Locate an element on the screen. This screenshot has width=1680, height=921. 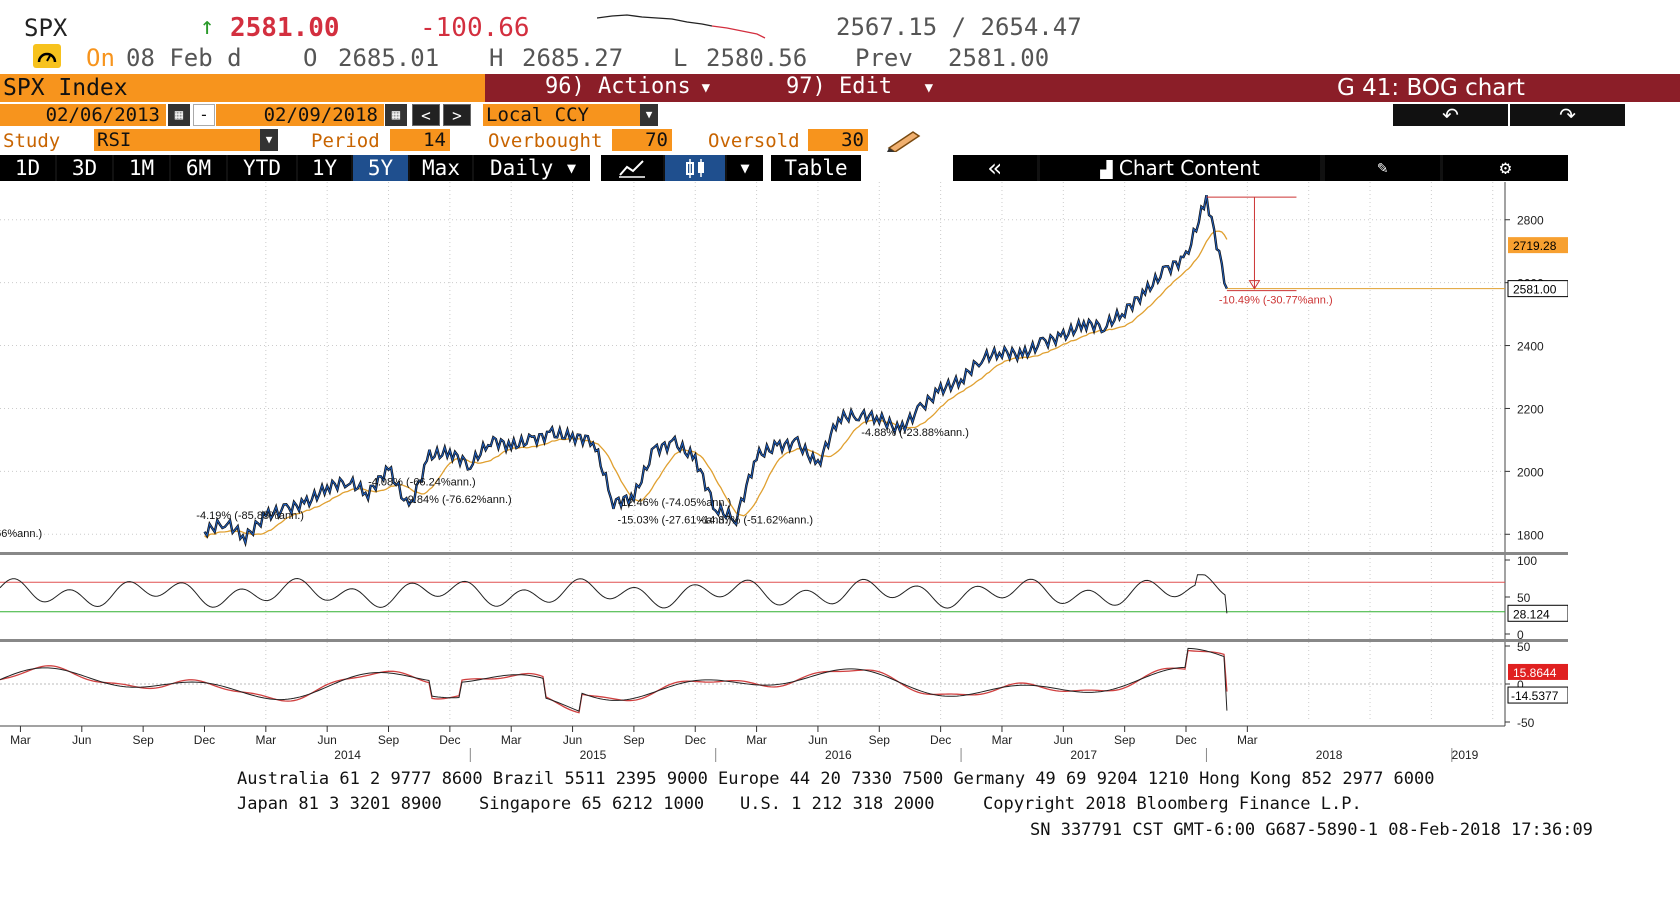
range-3d-label: 3D is located at coordinates (84, 168).